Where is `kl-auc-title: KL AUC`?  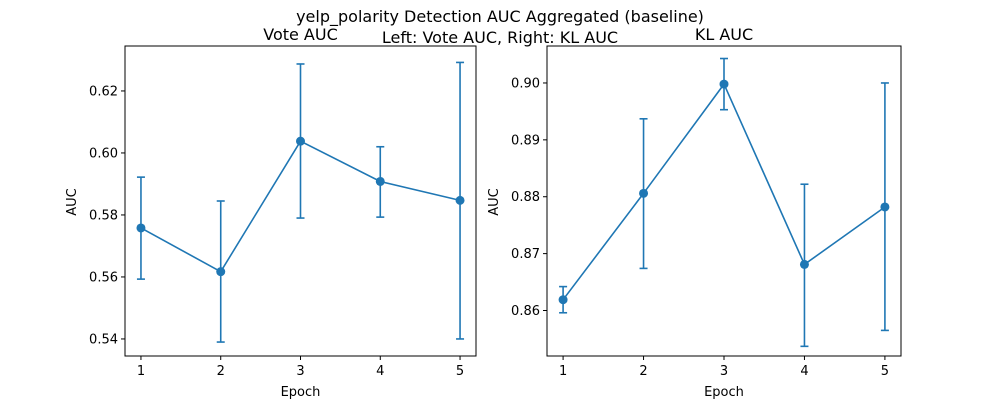
kl-auc-title: KL AUC is located at coordinates (724, 34).